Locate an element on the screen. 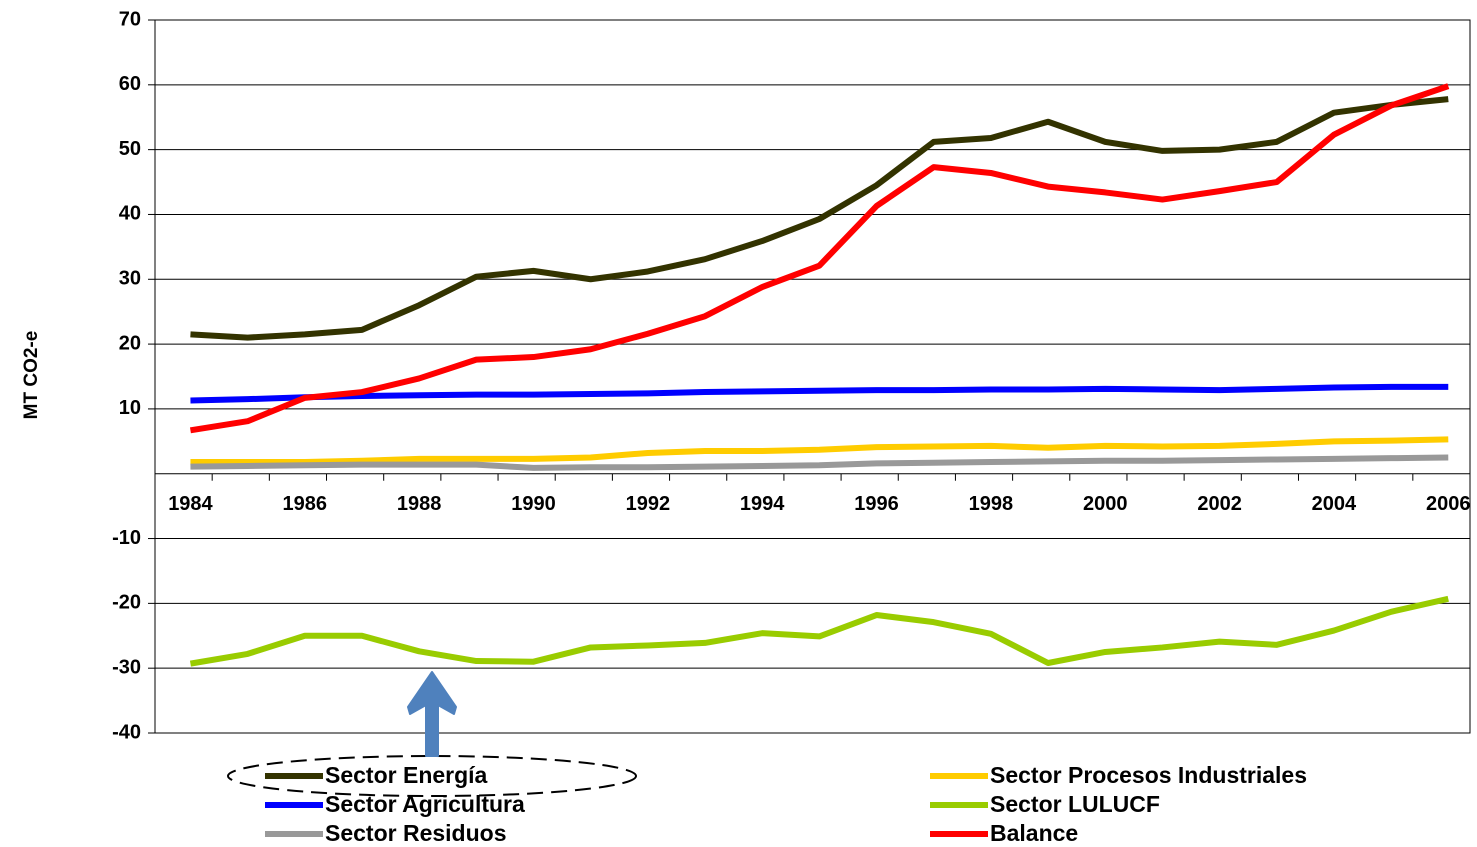 The height and width of the screenshot is (847, 1477). y-tick-label: 70 is located at coordinates (130, 19).